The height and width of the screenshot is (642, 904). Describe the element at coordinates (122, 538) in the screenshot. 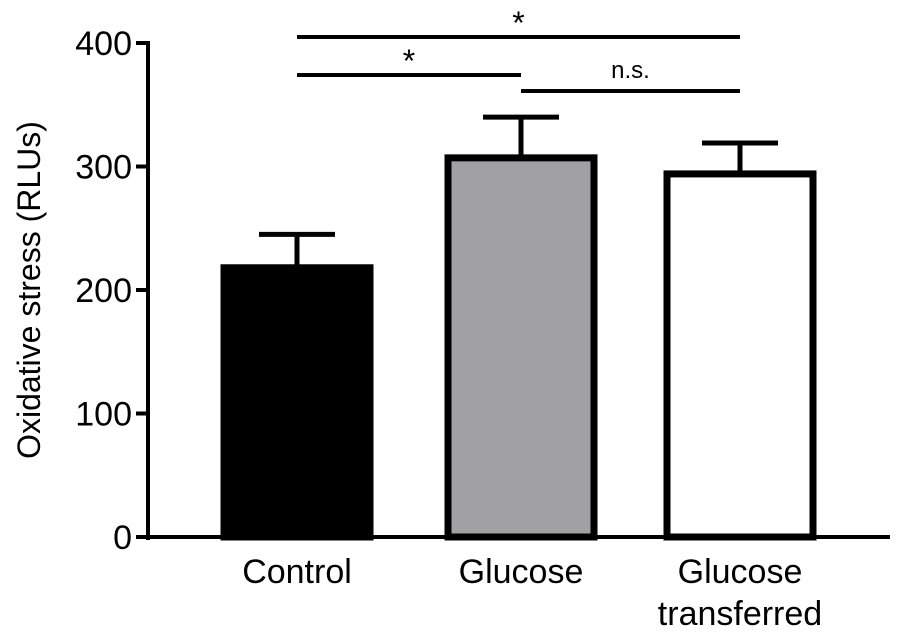

I see `y-tick-label: 0` at that location.